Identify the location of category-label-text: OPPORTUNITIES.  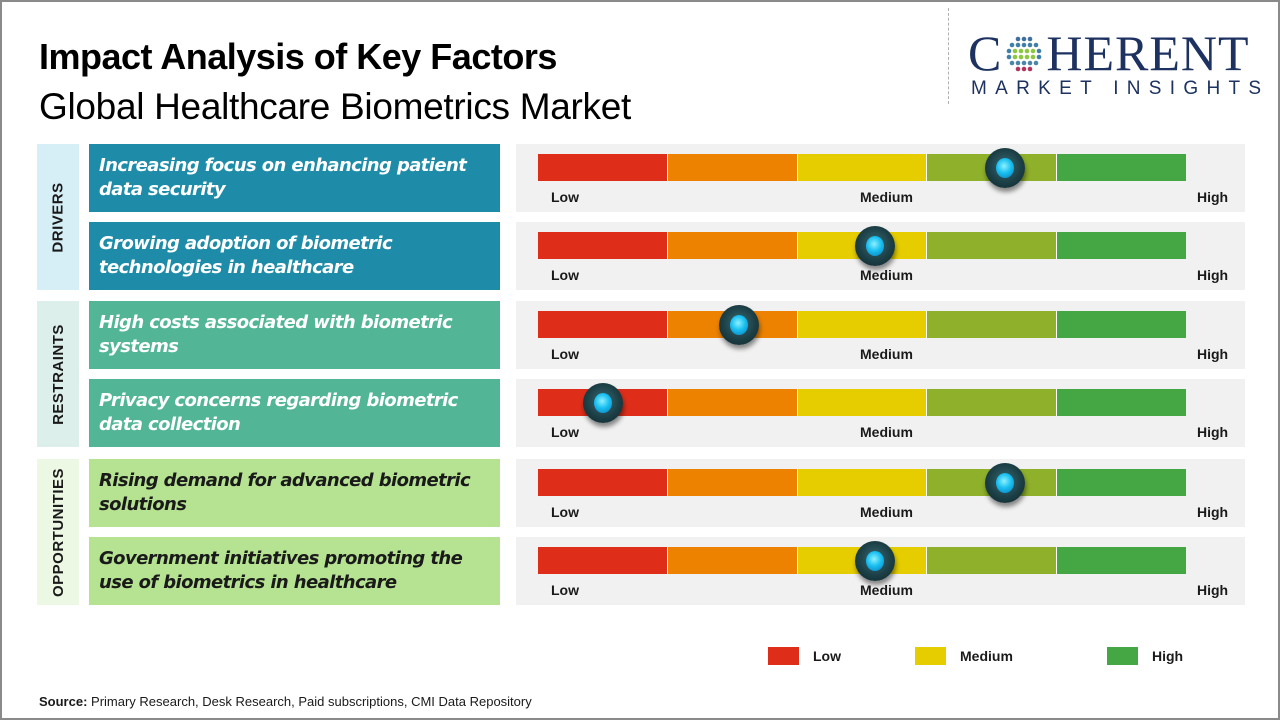
(58, 532).